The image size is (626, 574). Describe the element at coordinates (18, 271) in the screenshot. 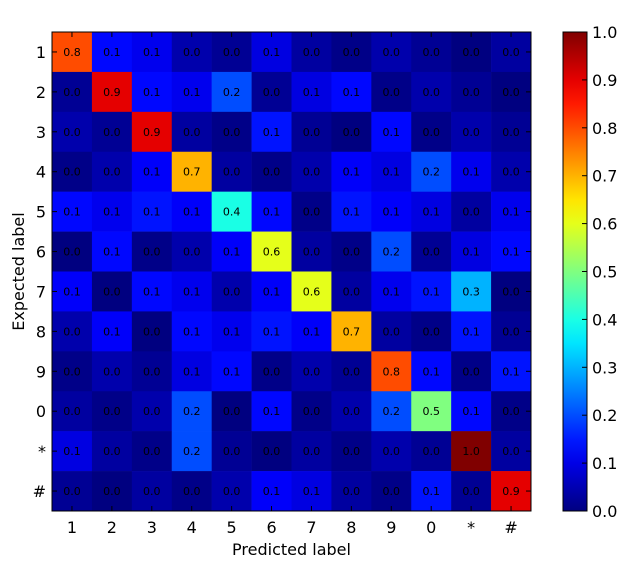

I see `y-axis-label: Expected label` at that location.